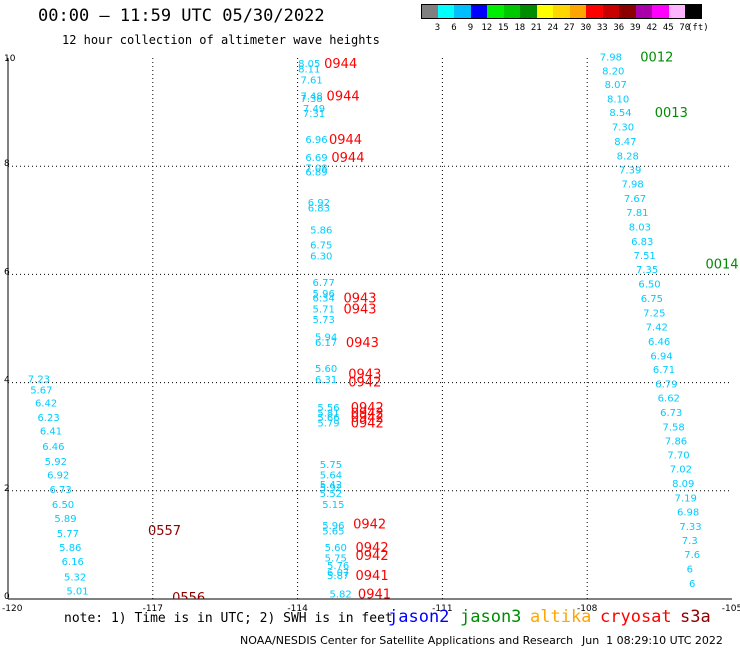 This screenshot has height=650, width=740. What do you see at coordinates (642, 242) in the screenshot?
I see `swh-data-label: 6.83` at bounding box center [642, 242].